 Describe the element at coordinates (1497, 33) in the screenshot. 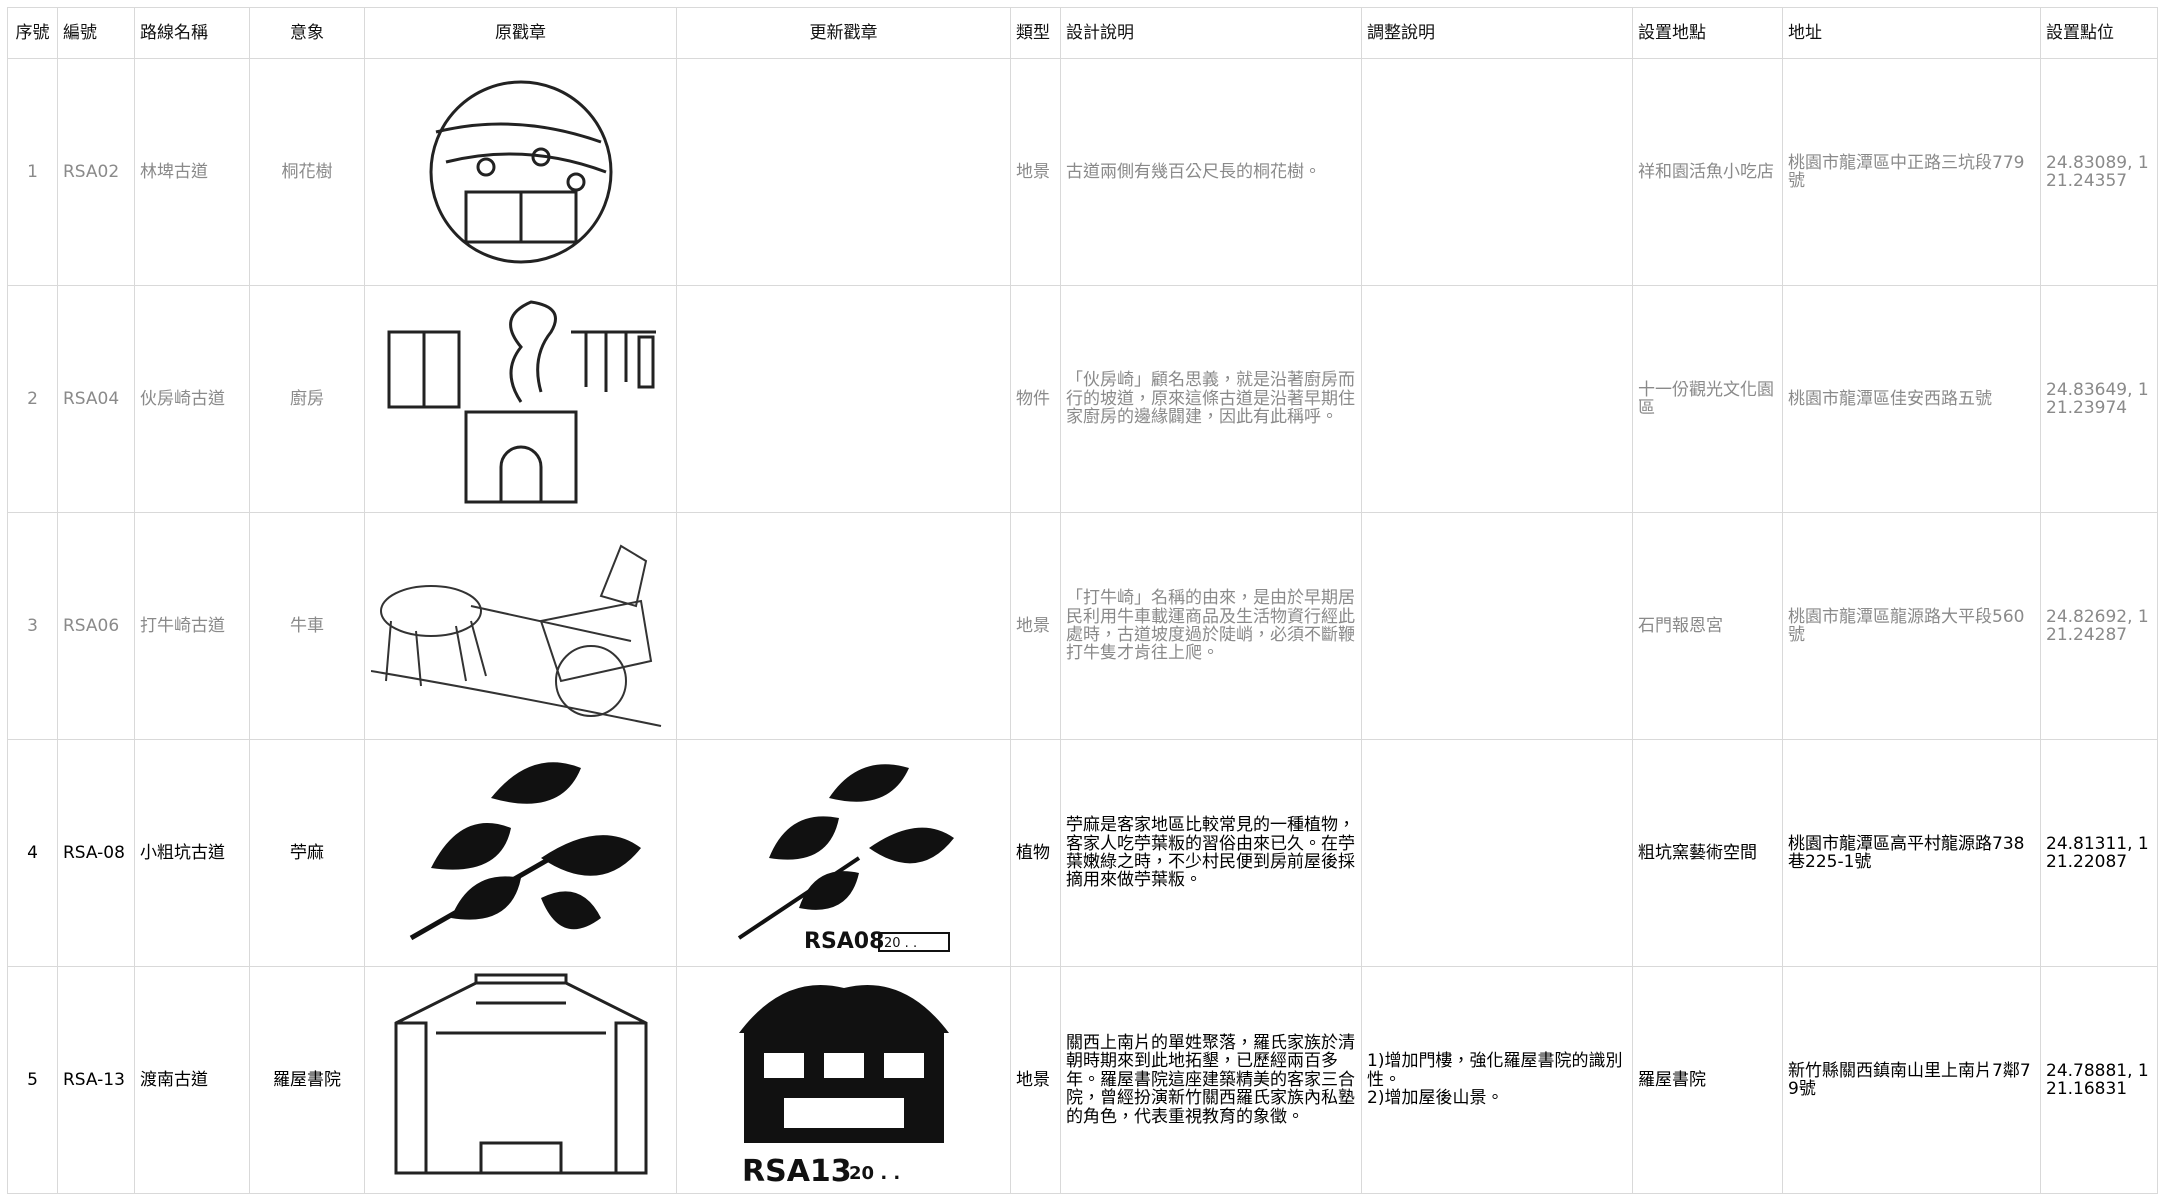

I see `header-cell: 調整說明` at that location.